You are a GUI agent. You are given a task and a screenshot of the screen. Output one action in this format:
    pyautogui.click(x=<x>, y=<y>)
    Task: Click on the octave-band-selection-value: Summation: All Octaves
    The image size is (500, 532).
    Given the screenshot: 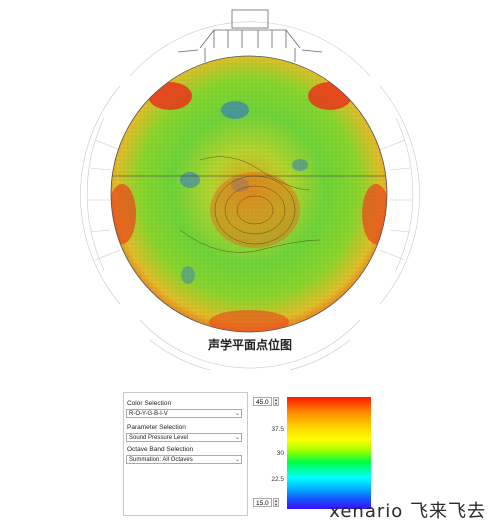 What is the action you would take?
    pyautogui.click(x=161, y=460)
    